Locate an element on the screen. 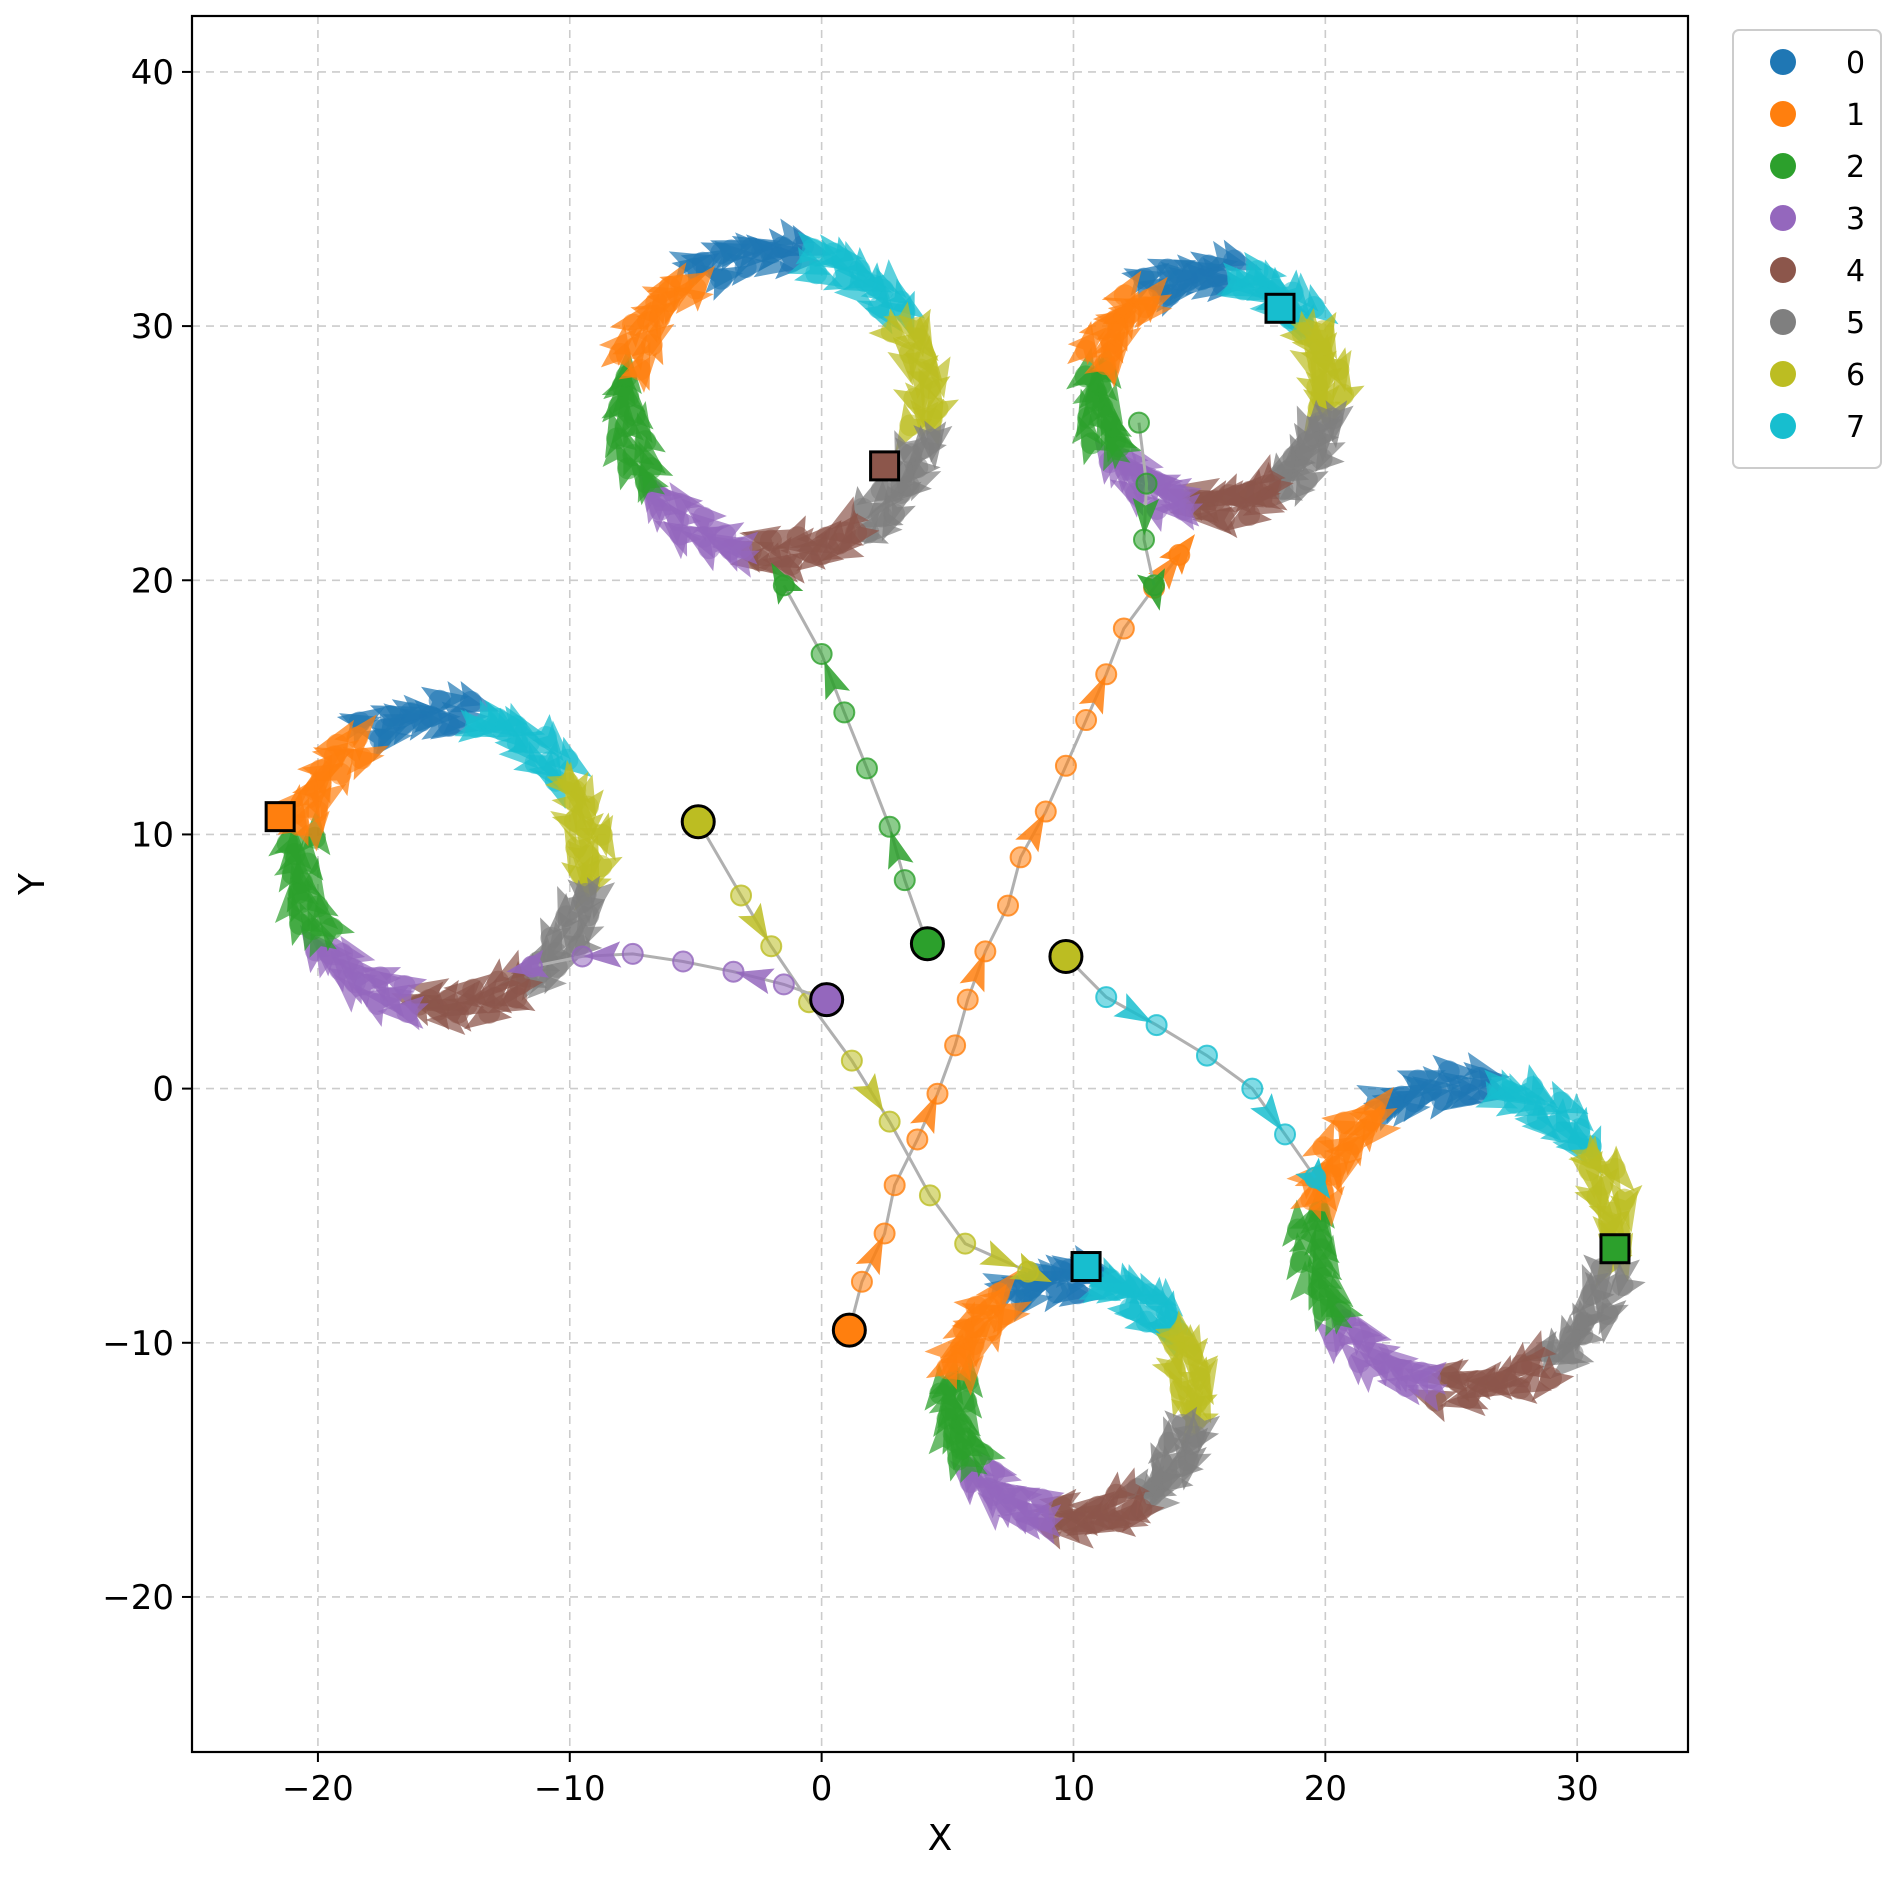  legend: 0 1 2 3 4 5 6 7 is located at coordinates (1807, 249).